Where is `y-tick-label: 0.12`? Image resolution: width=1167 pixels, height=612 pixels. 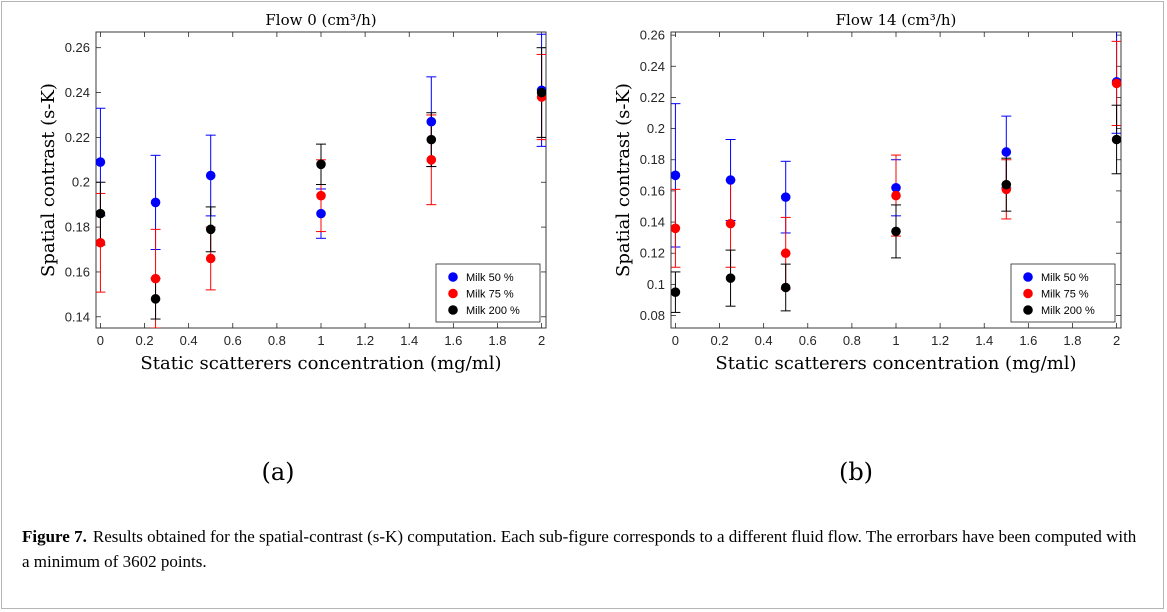
y-tick-label: 0.12 is located at coordinates (652, 253).